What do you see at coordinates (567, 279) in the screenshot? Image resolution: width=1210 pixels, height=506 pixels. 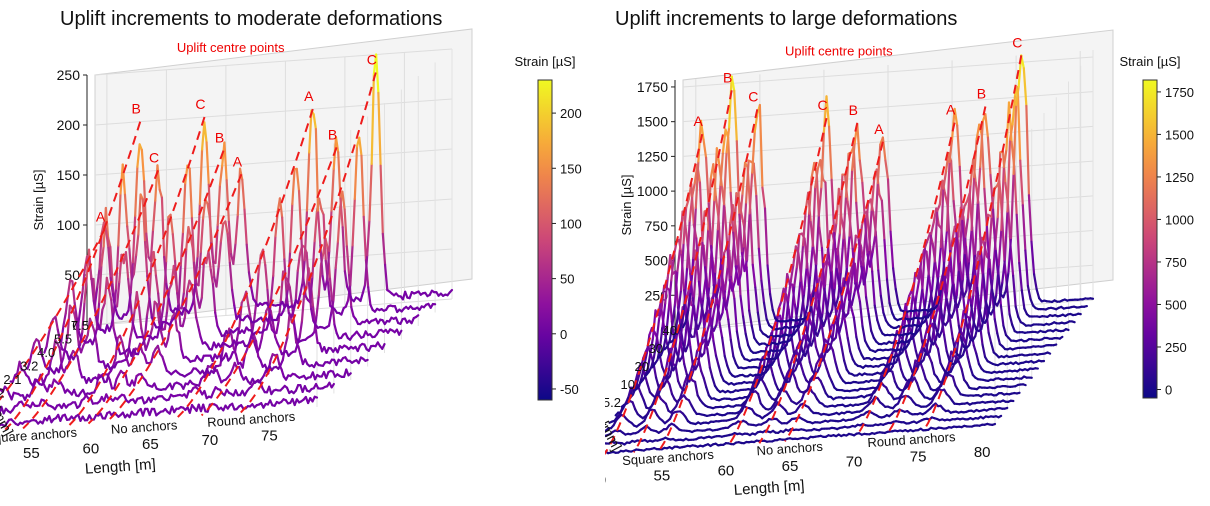 I see `colorbar-tick-label: 50` at bounding box center [567, 279].